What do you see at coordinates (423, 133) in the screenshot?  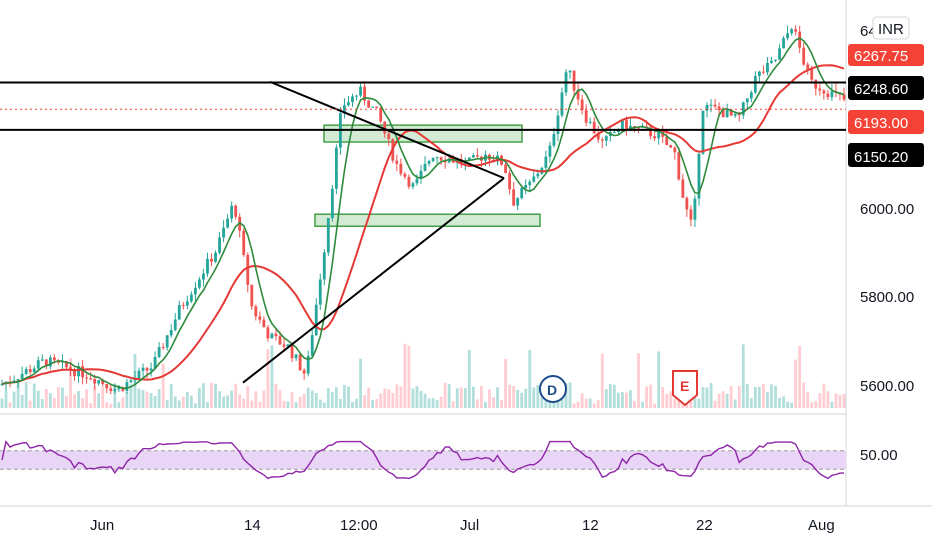 I see `supply-zone` at bounding box center [423, 133].